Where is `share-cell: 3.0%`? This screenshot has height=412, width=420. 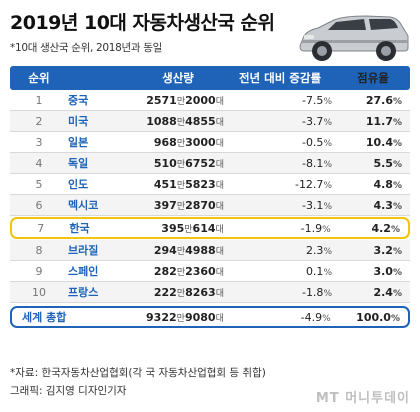
share-cell: 3.0% is located at coordinates (387, 271).